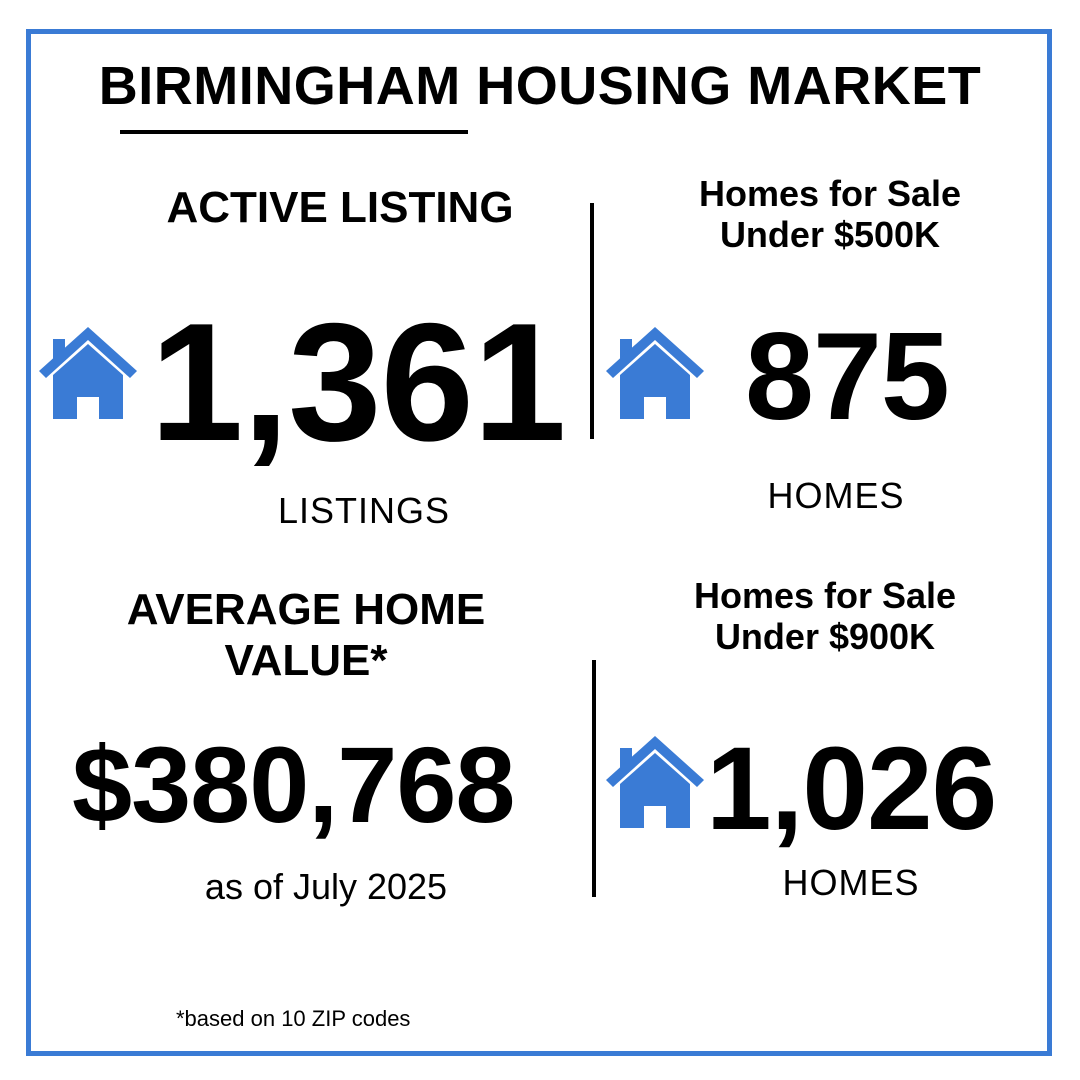 Image resolution: width=1080 pixels, height=1080 pixels. What do you see at coordinates (851, 882) in the screenshot?
I see `under-900k-unit: HOMES` at bounding box center [851, 882].